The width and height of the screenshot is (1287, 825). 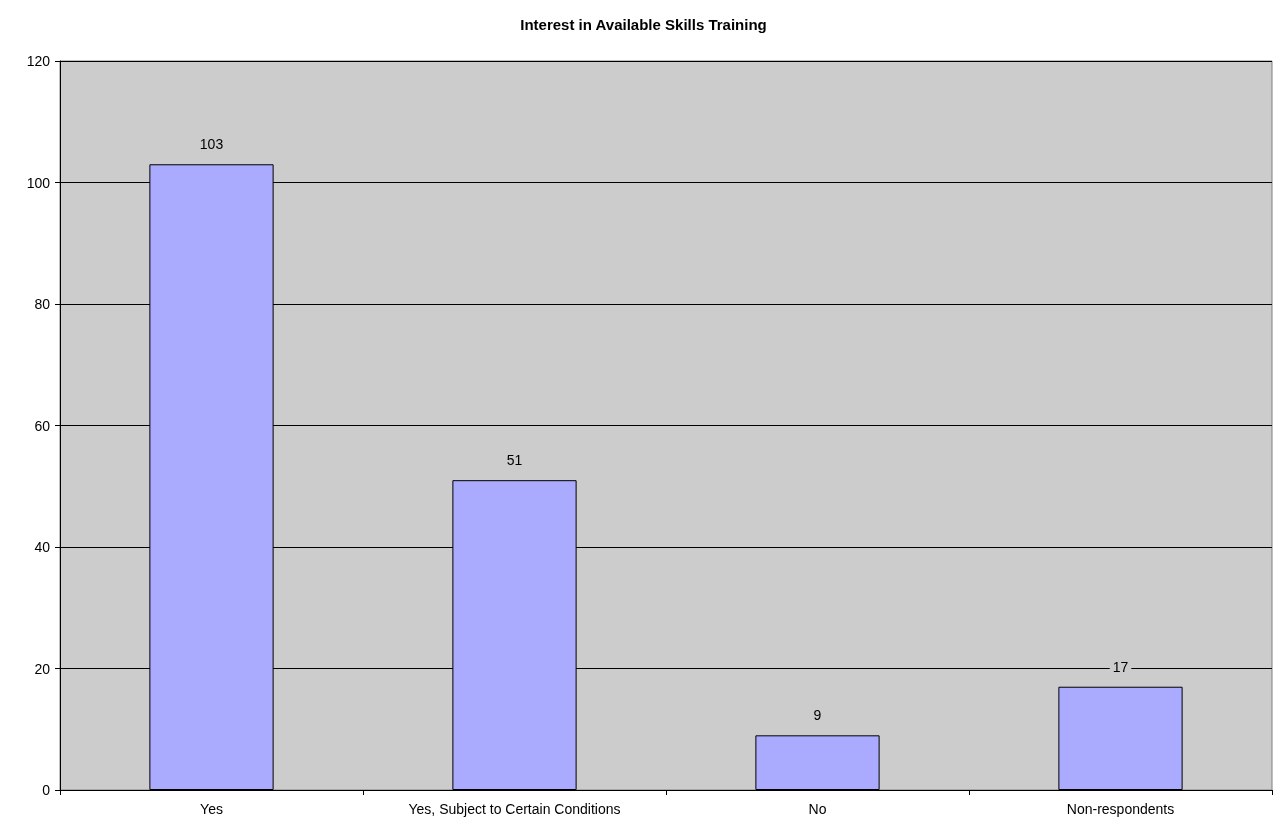 What do you see at coordinates (211, 144) in the screenshot?
I see `data-label: 103` at bounding box center [211, 144].